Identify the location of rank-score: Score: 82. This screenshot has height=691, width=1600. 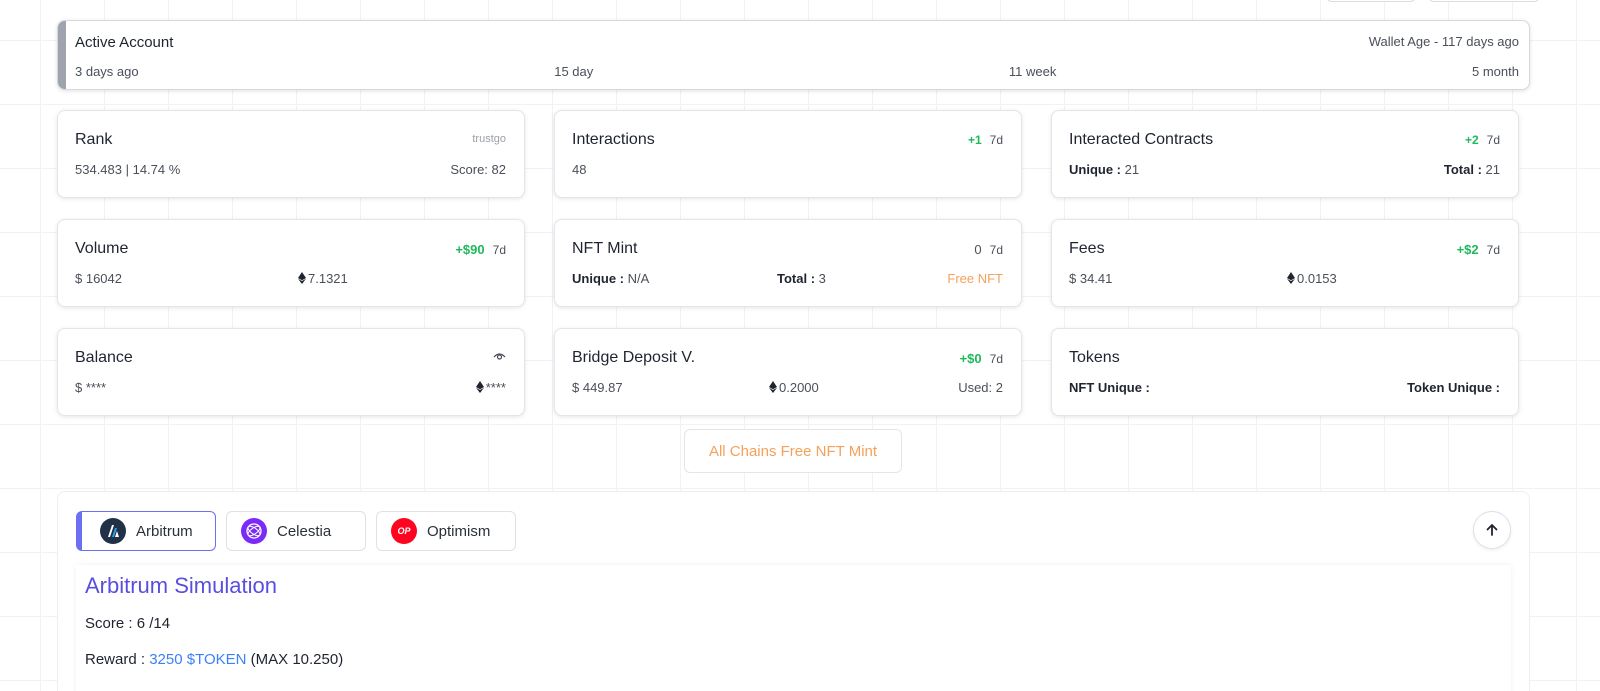
(478, 169).